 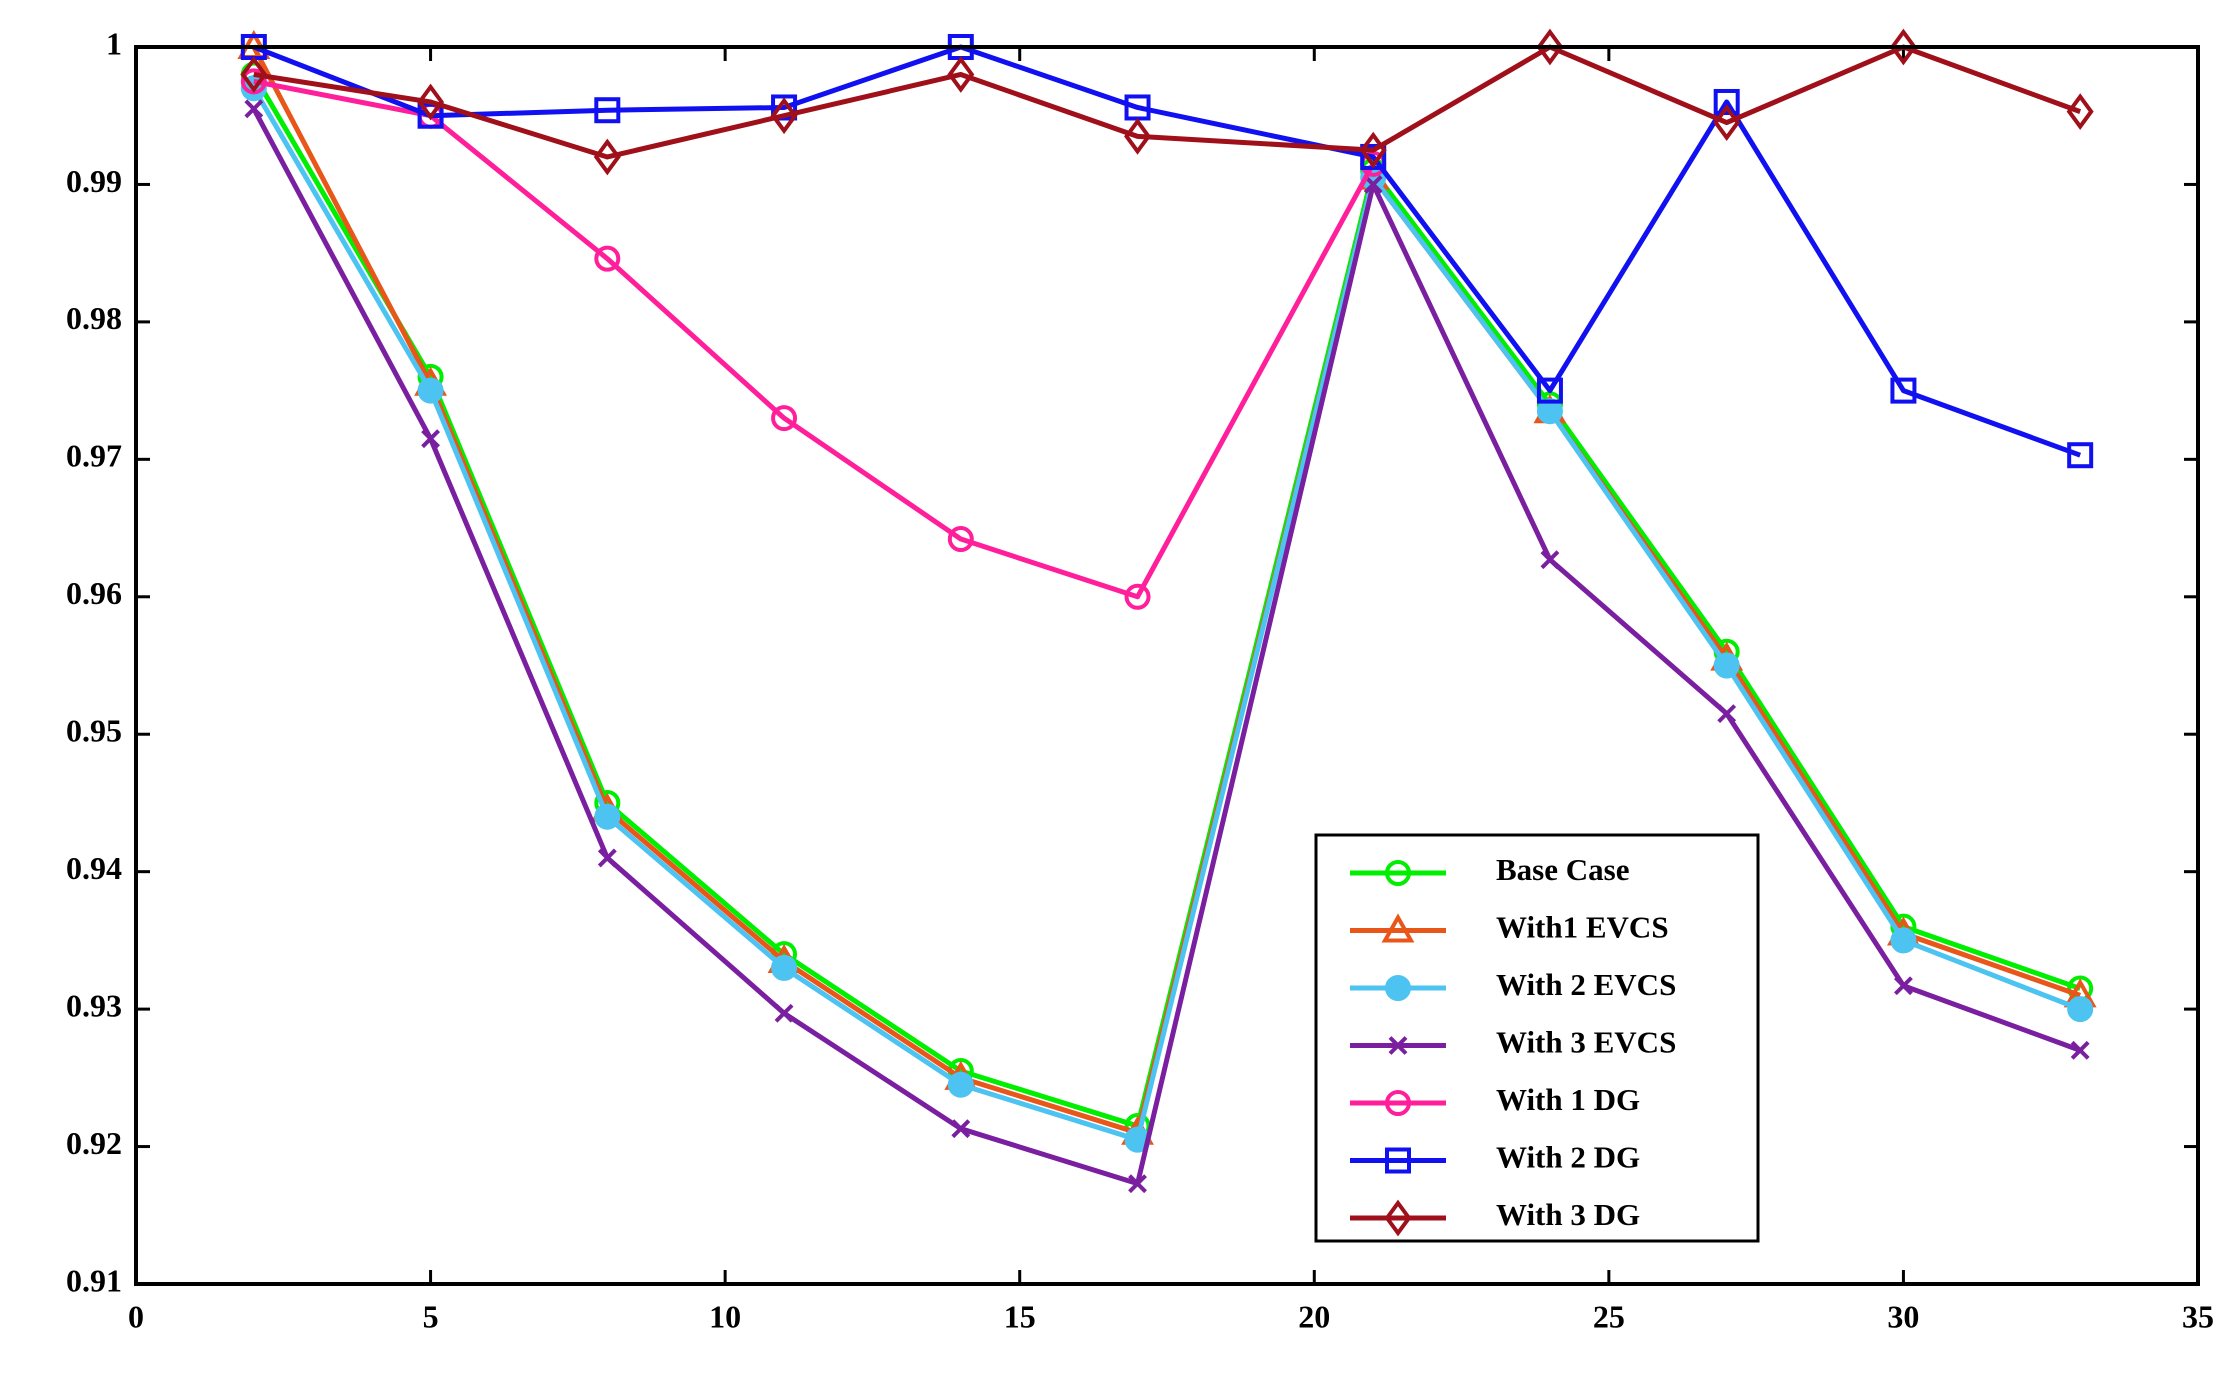 I want to click on x-tick-label: 5, so click(x=431, y=1316).